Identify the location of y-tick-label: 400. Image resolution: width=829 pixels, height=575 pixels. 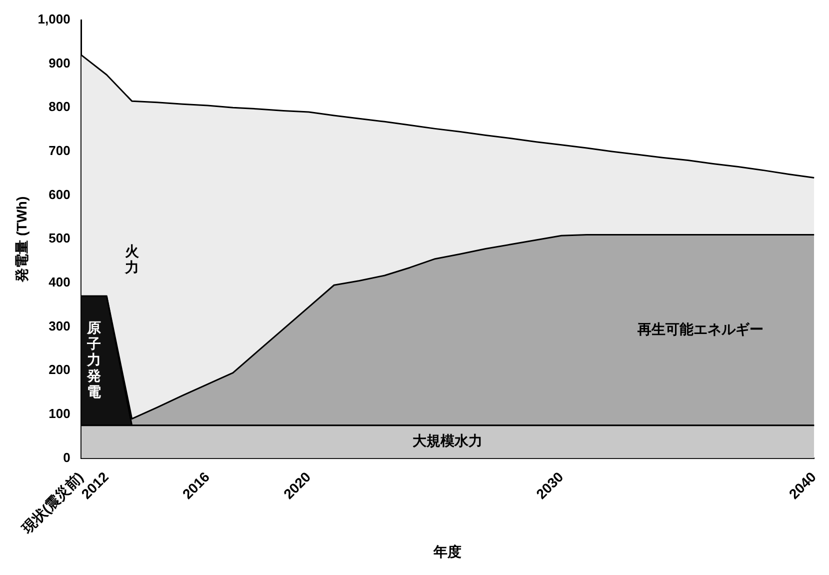
(59, 282).